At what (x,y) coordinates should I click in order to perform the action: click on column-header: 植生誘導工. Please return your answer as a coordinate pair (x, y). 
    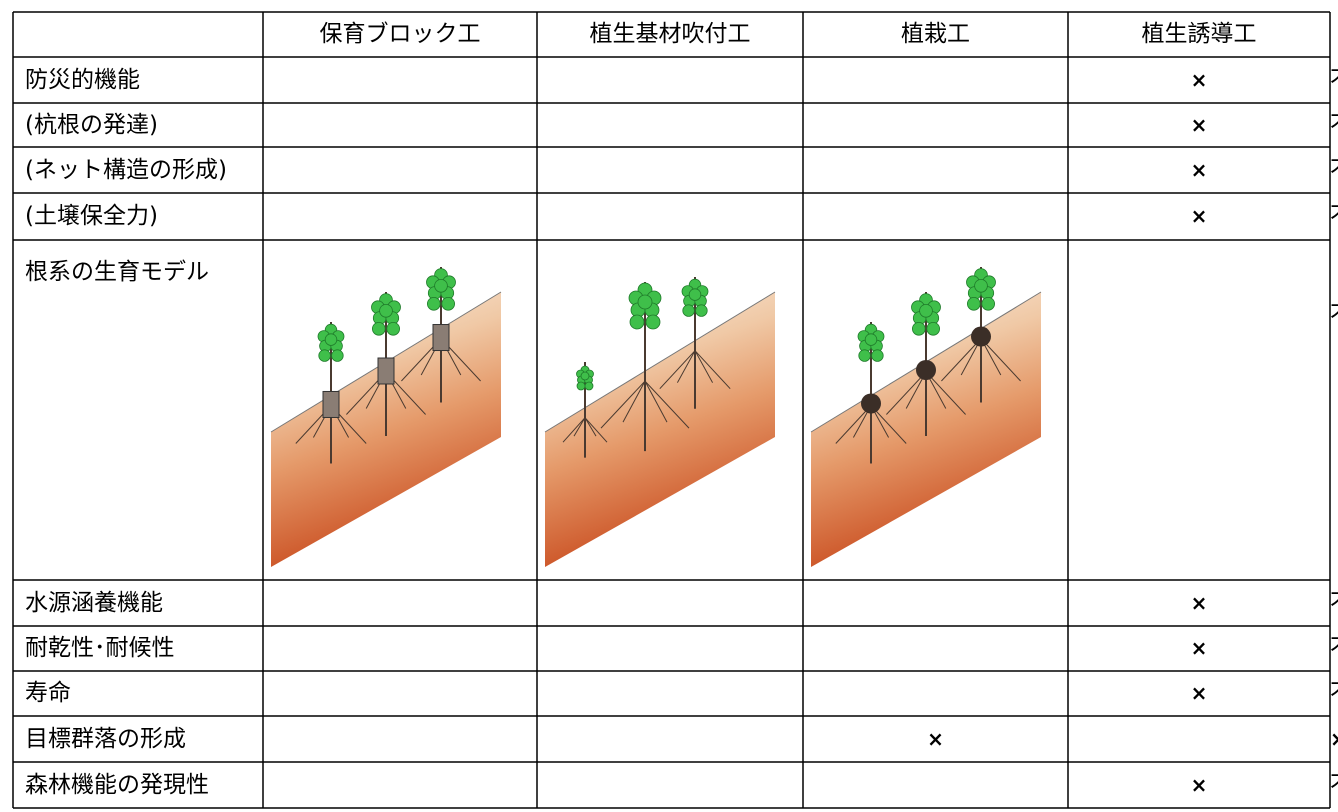
    Looking at the image, I should click on (1199, 34).